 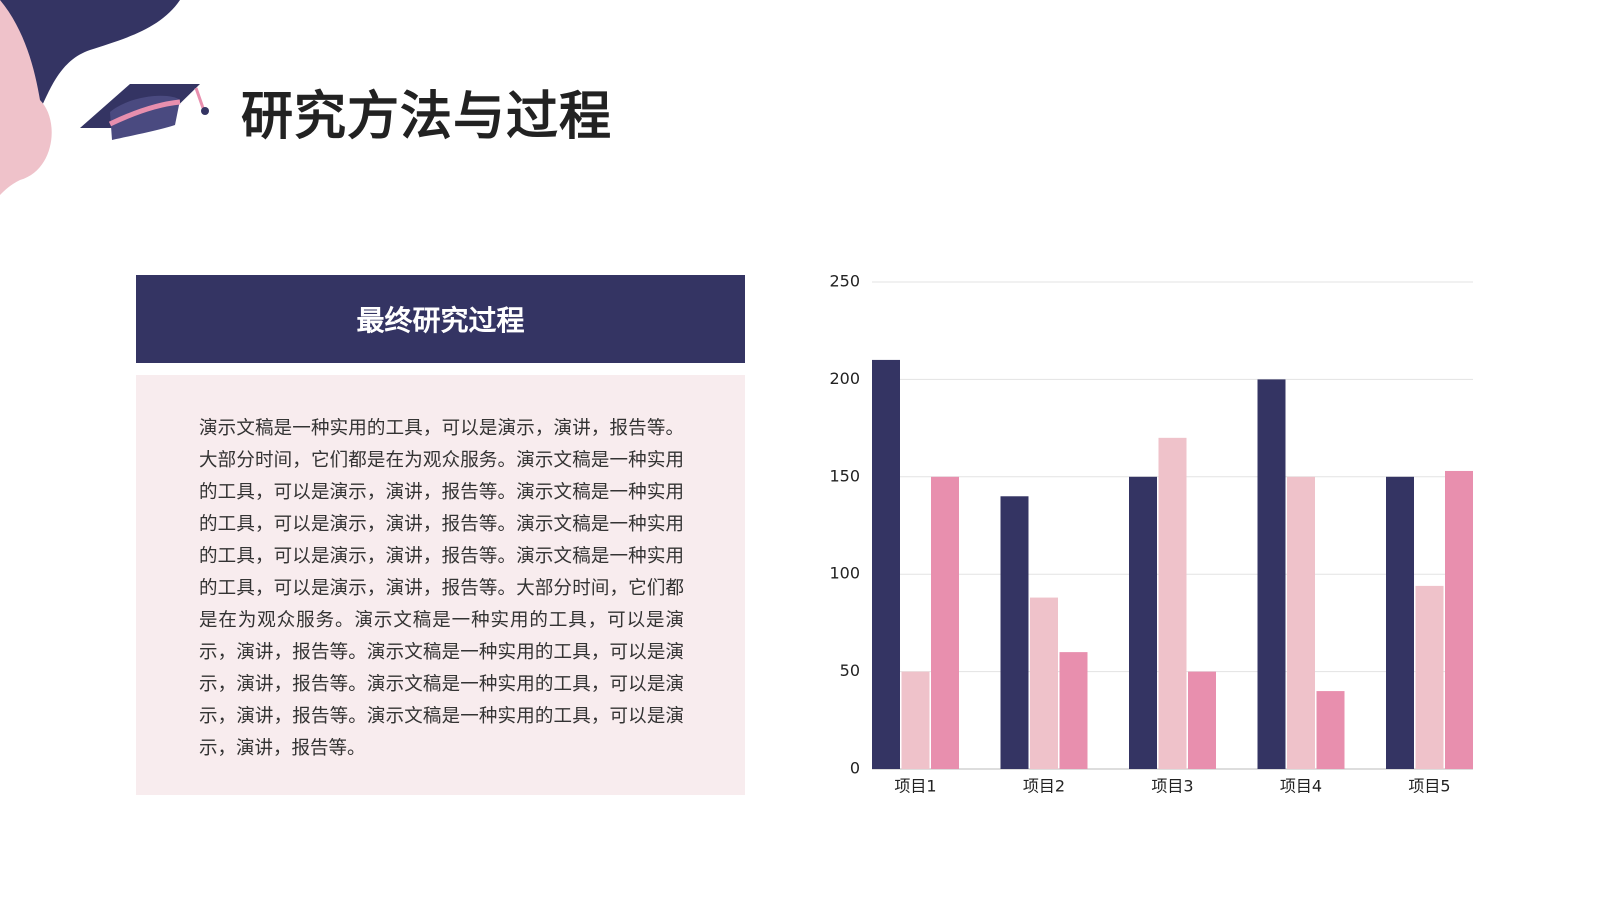 I want to click on x-tick-label: 项目2, so click(x=1044, y=786).